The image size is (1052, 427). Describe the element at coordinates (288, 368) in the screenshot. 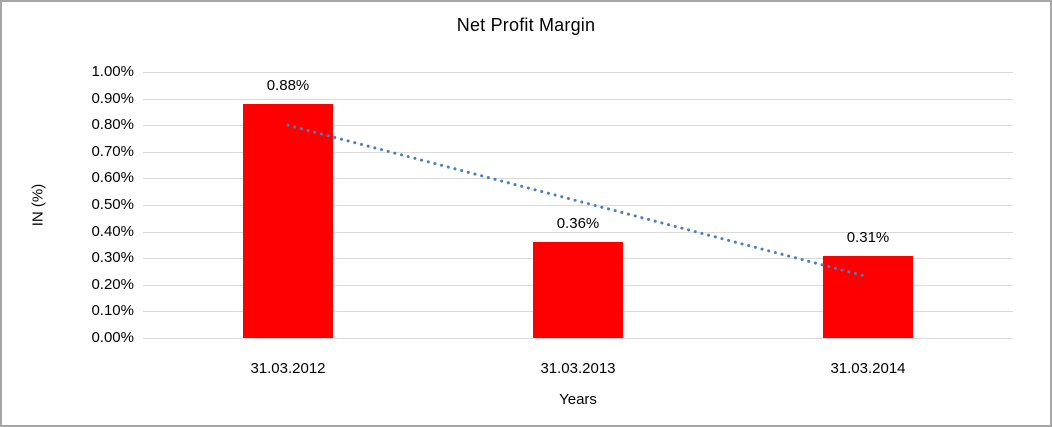

I see `x-axis-tick-label: 31.03.2012` at that location.